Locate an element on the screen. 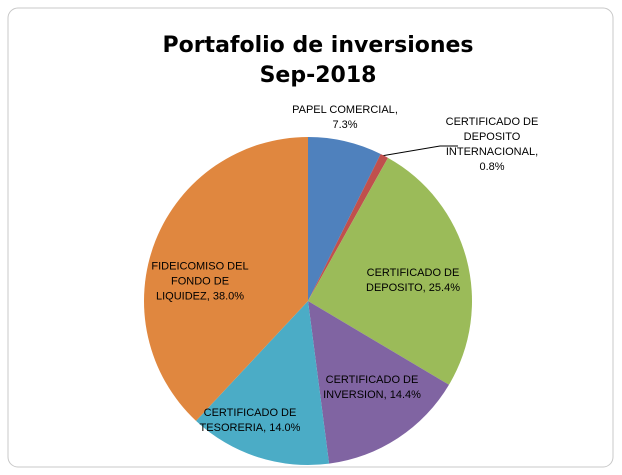  data-label: CERTIFICADO DE INVERSION, 14.4% is located at coordinates (372, 388).